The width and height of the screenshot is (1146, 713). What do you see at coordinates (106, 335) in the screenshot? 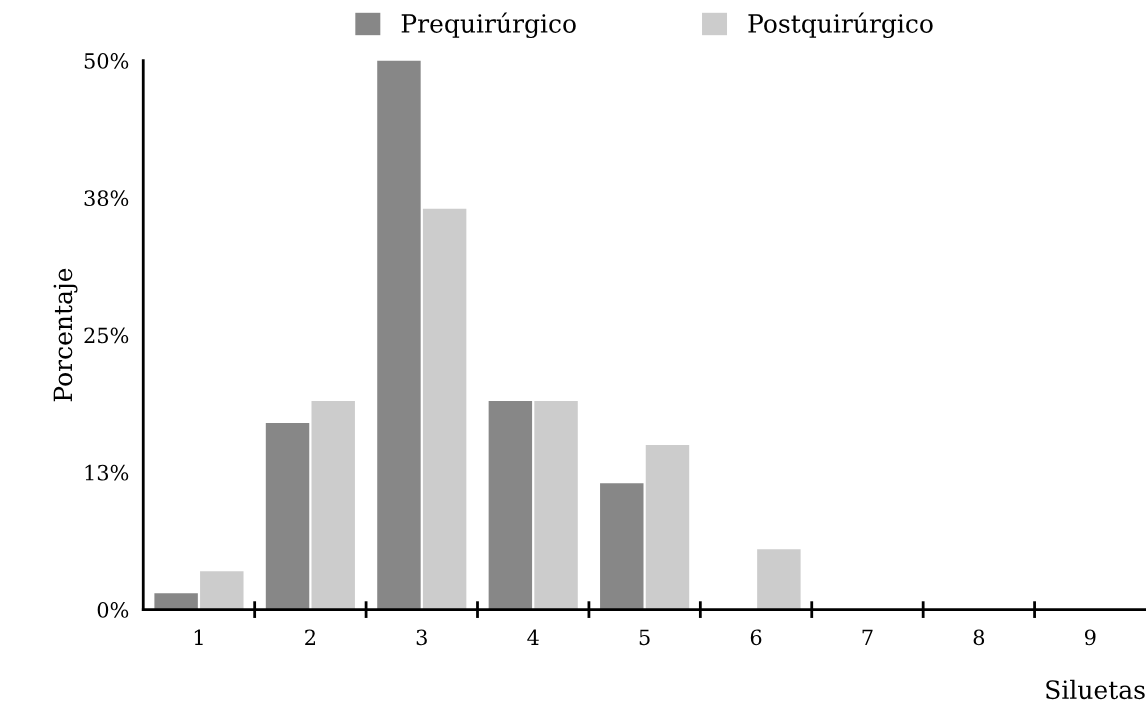
I see `y-tick-label: 25%` at bounding box center [106, 335].